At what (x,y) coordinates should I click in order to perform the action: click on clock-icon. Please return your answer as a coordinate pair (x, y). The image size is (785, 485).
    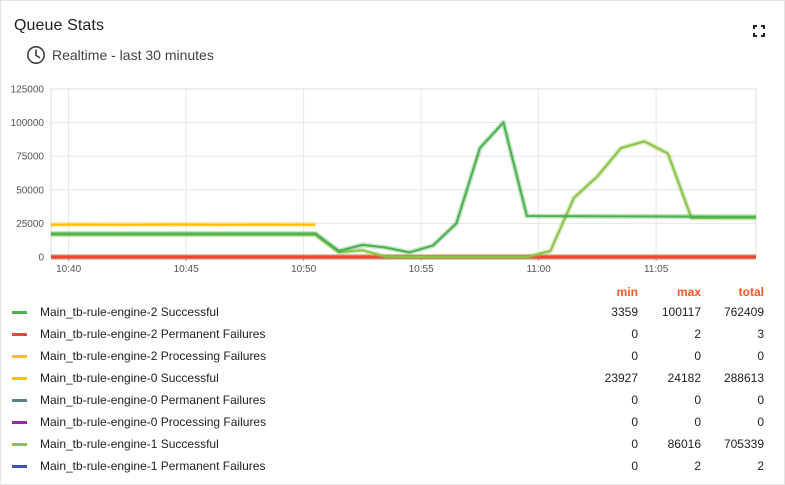
    Looking at the image, I should click on (36, 55).